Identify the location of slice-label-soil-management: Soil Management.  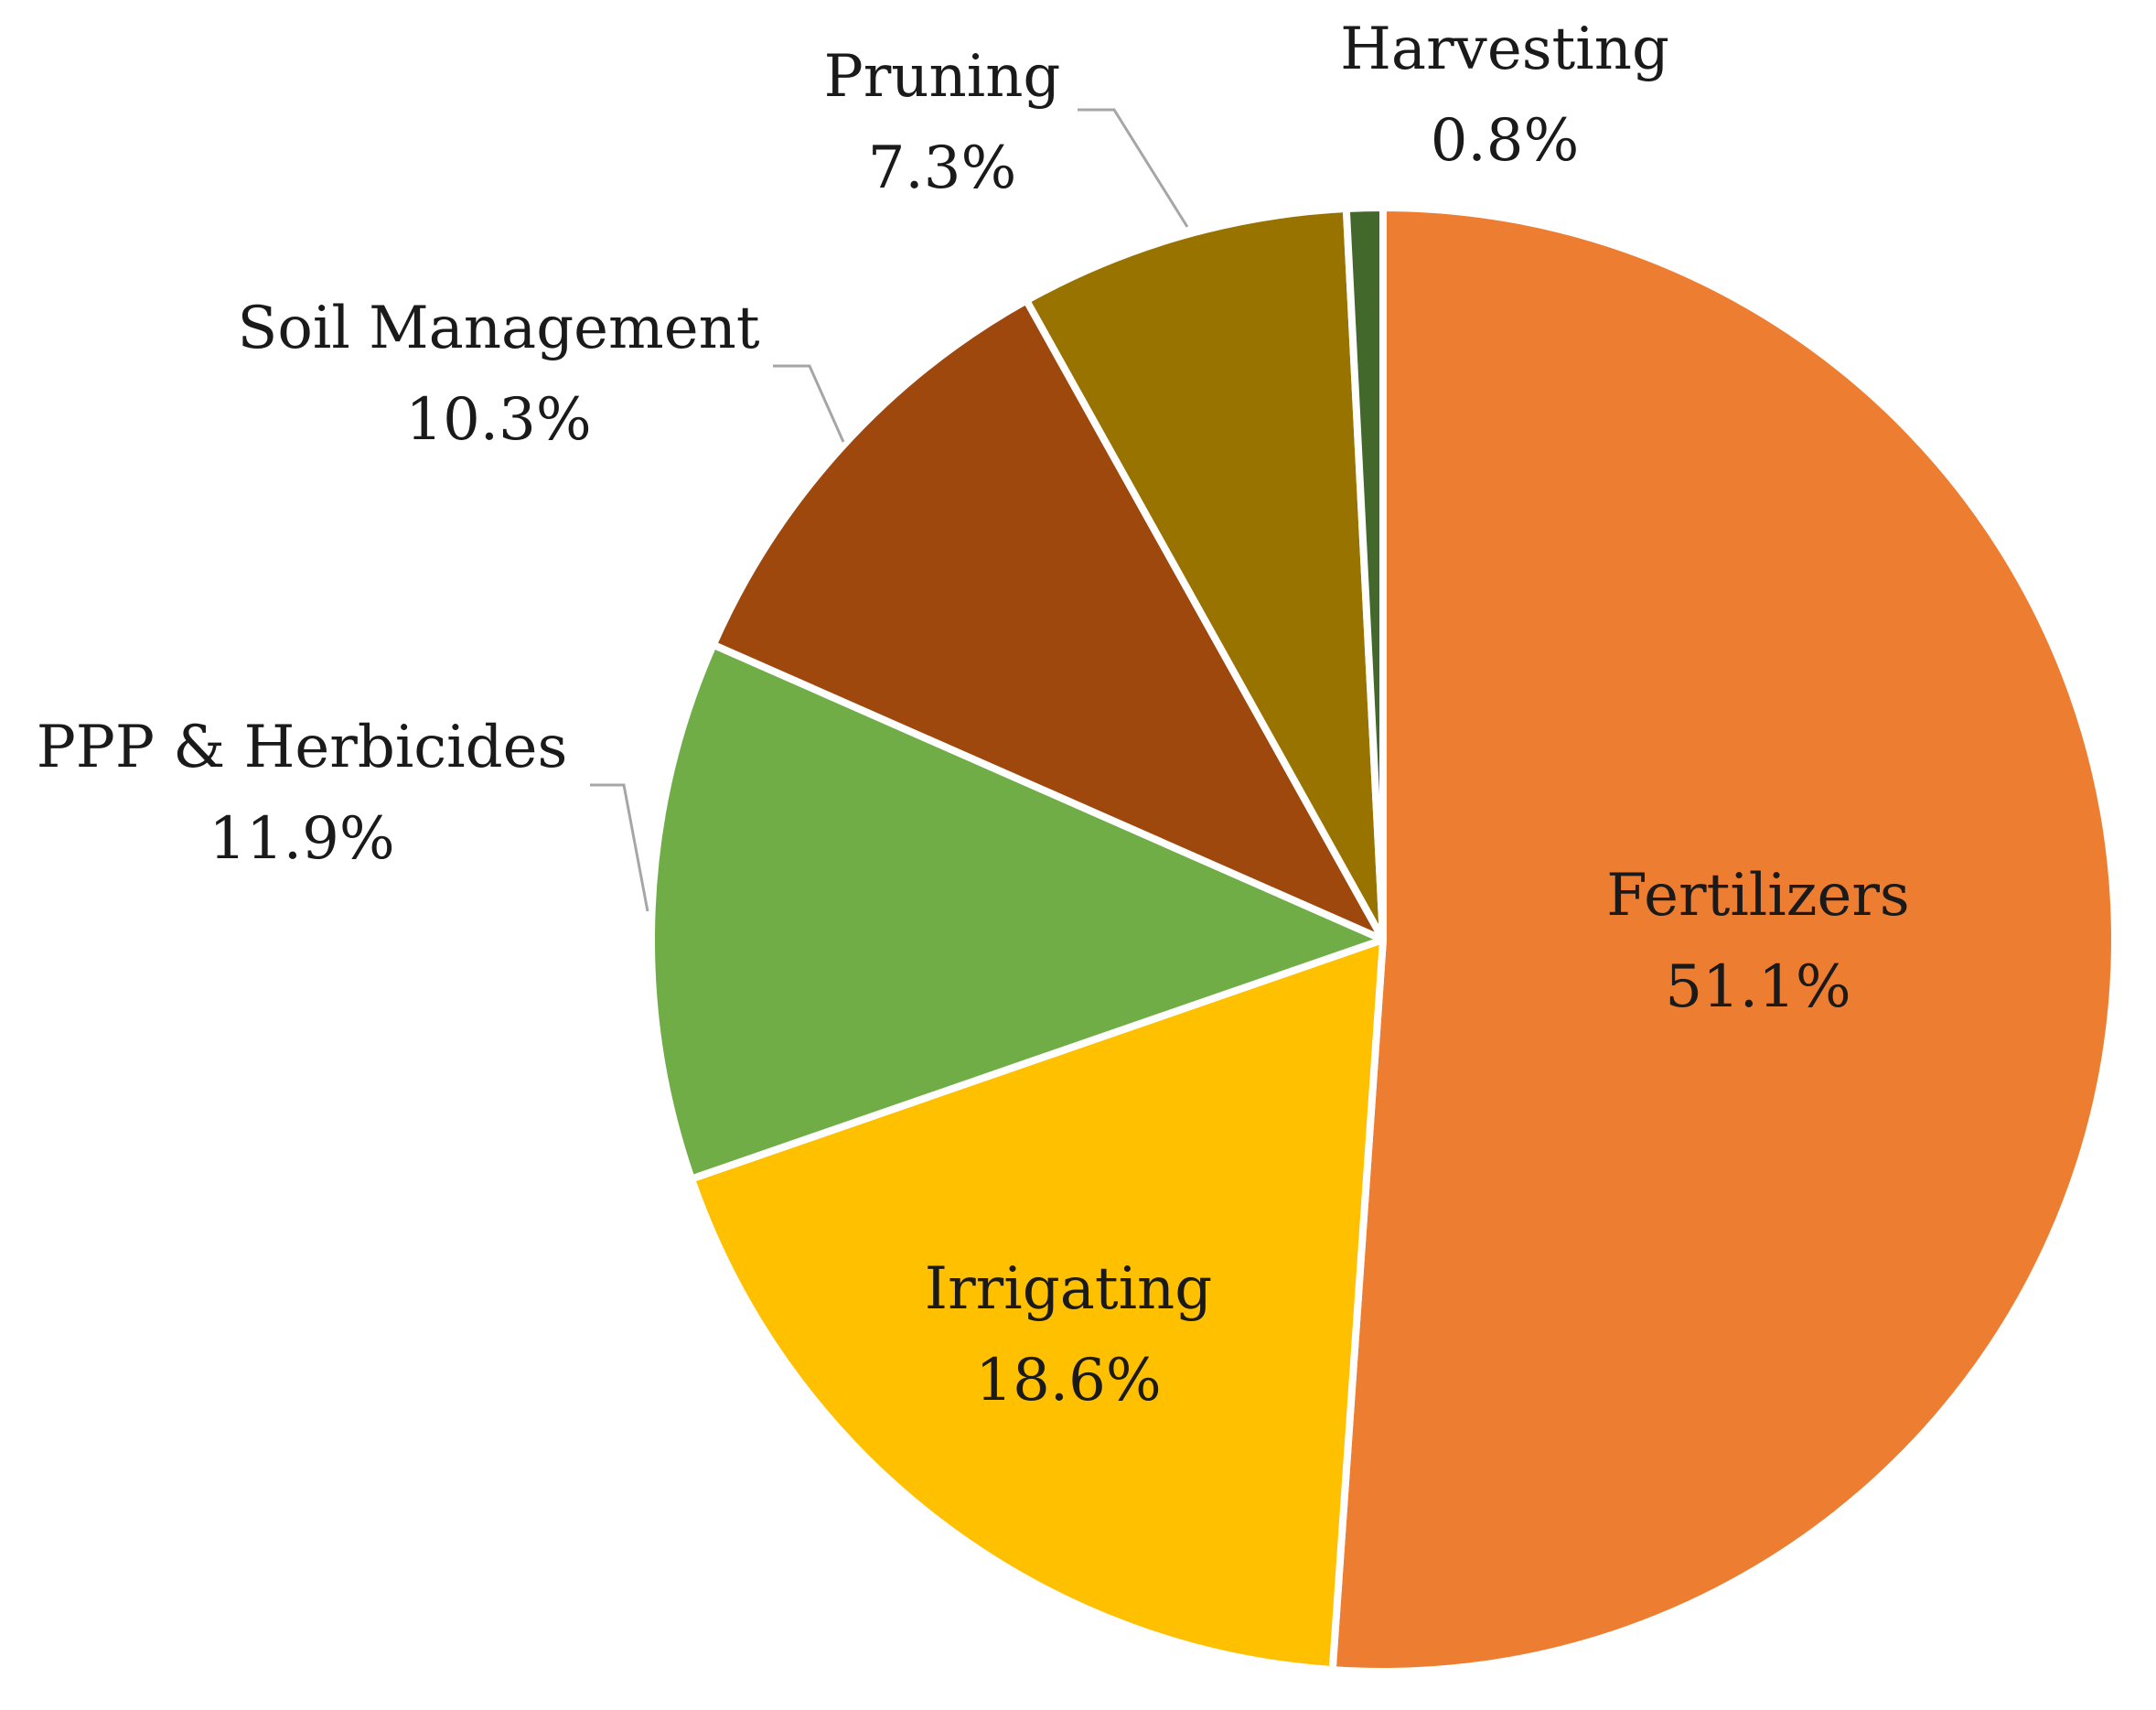
(498, 328).